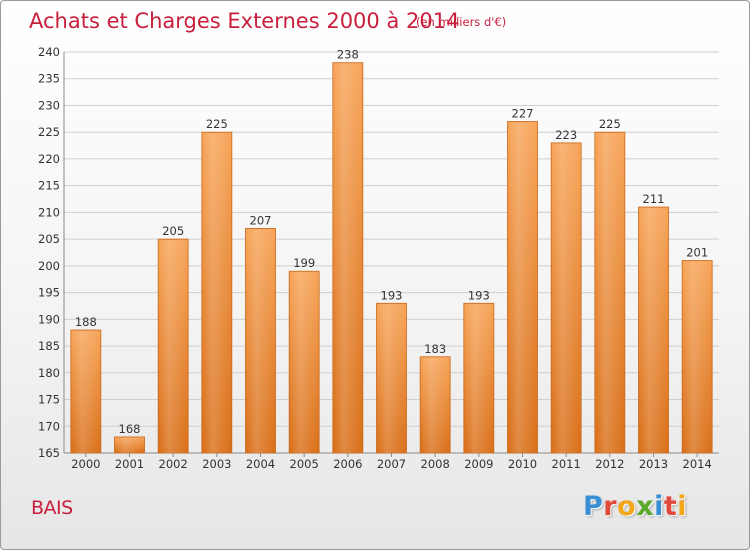  What do you see at coordinates (49, 79) in the screenshot?
I see `y-tick-label: 235` at bounding box center [49, 79].